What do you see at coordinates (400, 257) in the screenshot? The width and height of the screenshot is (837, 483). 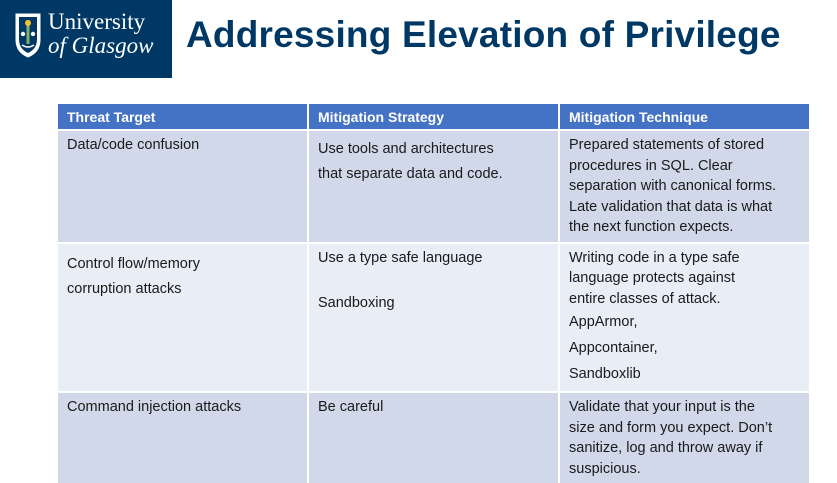 I see `cell-text: Use a type safe language` at bounding box center [400, 257].